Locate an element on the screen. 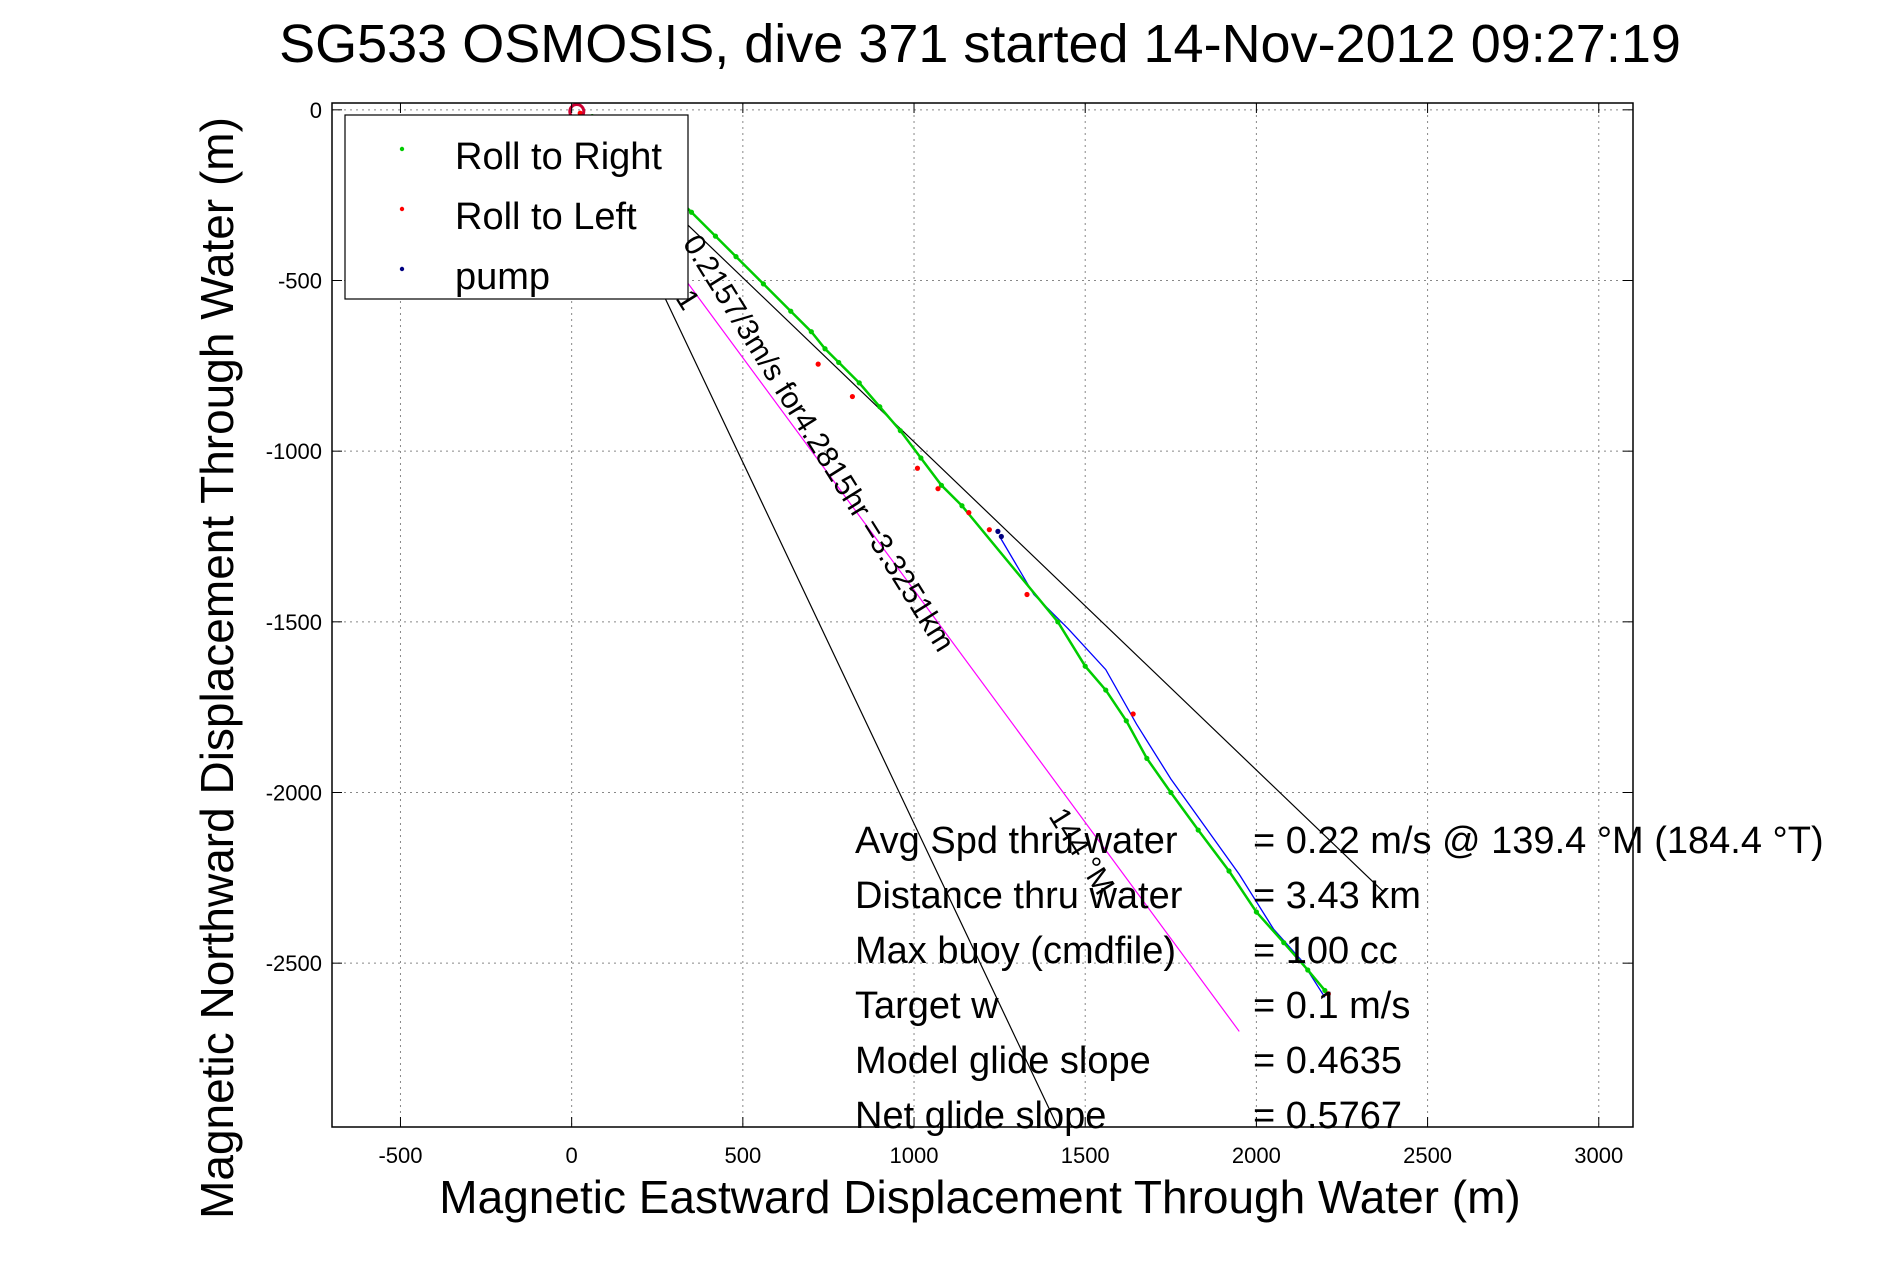 This screenshot has width=1891, height=1262. stat-value: = 3.43 km is located at coordinates (1337, 896).